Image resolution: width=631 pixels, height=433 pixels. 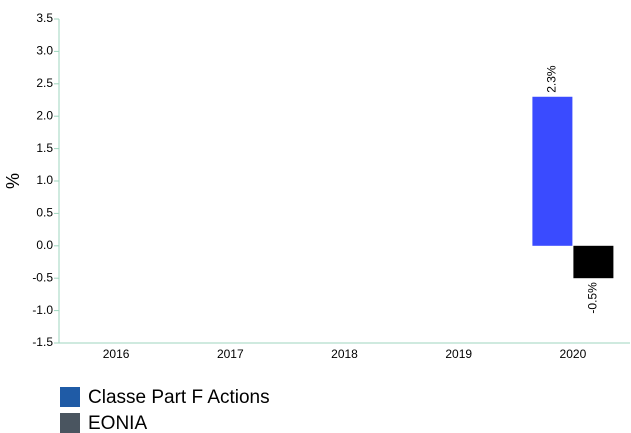 What do you see at coordinates (42, 342) in the screenshot?
I see `y-tick-label: -1.5` at bounding box center [42, 342].